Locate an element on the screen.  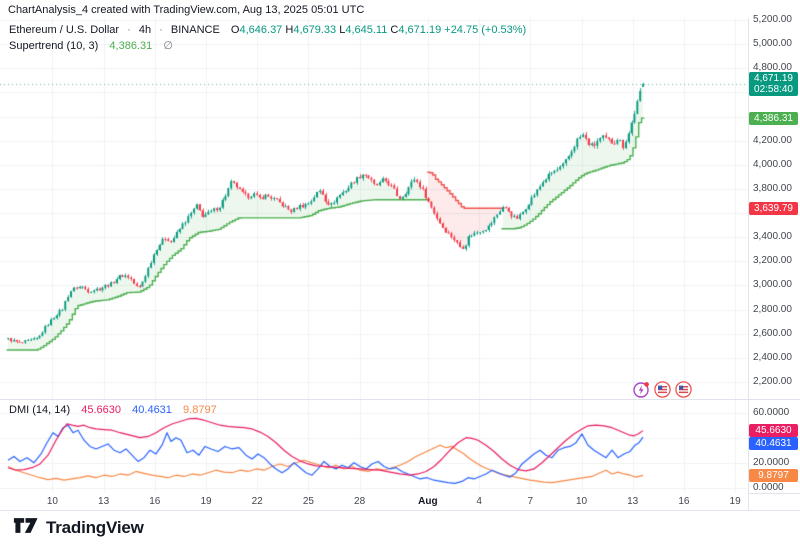
time-axis-tick: 22 is located at coordinates (257, 501).